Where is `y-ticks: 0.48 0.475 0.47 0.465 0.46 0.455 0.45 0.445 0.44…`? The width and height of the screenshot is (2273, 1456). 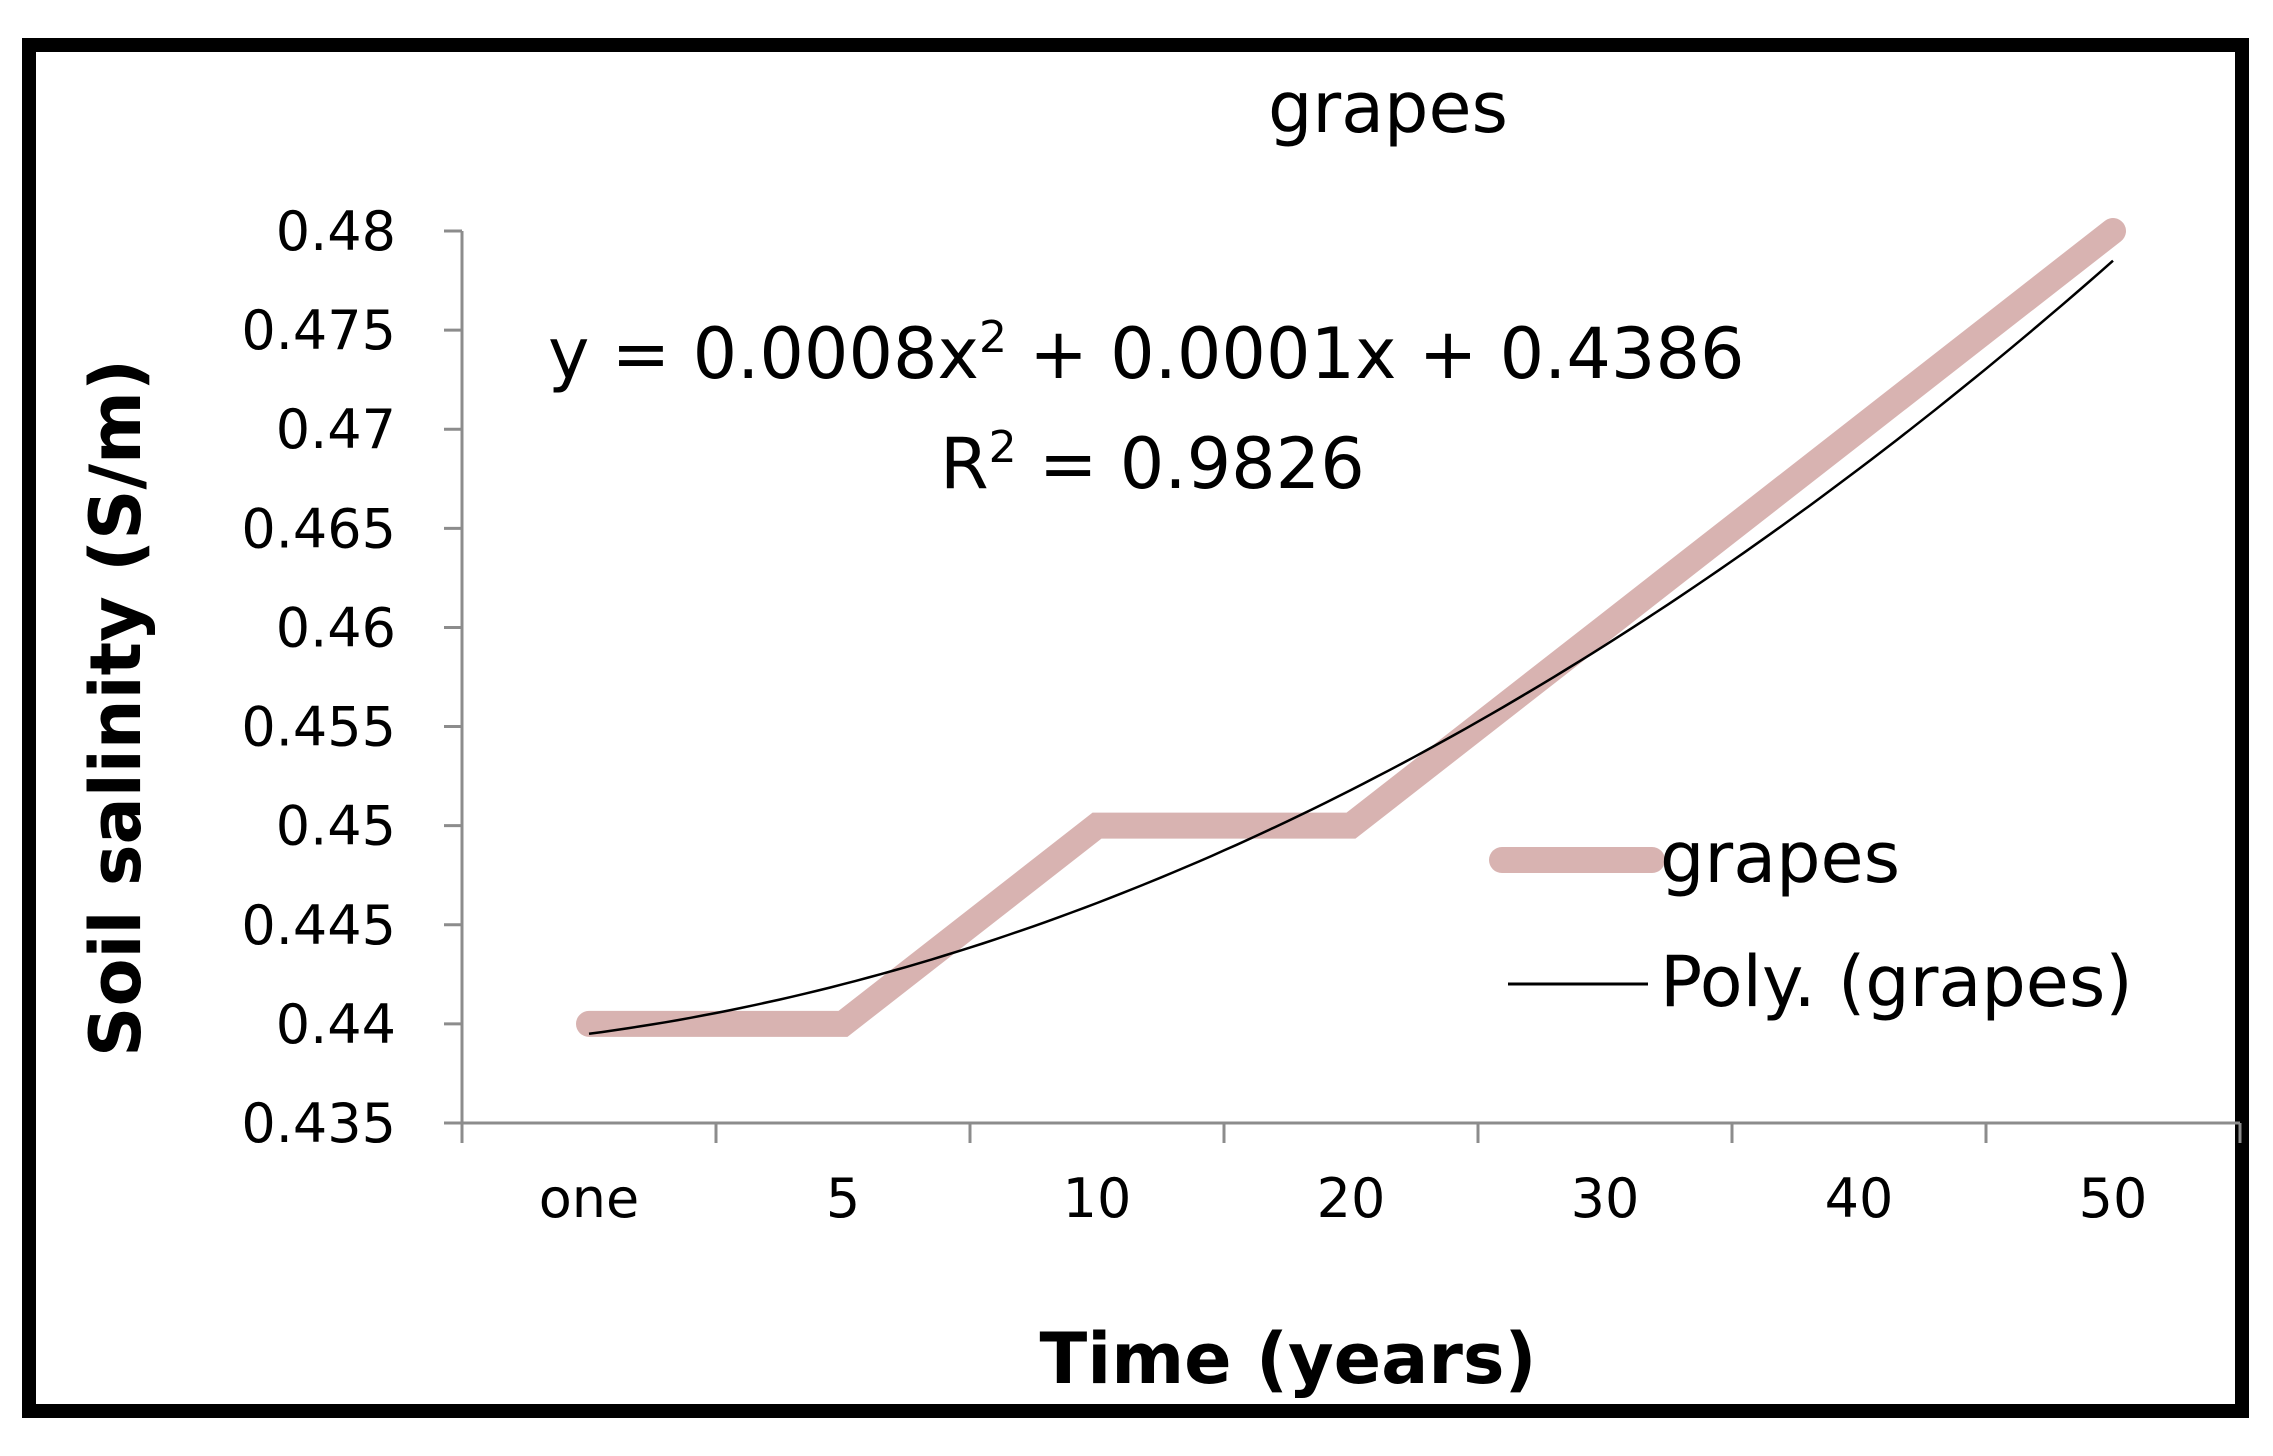
y-ticks: 0.48 0.475 0.47 0.465 0.46 0.455 0.45 0.445 0.44… is located at coordinates (351, 677).